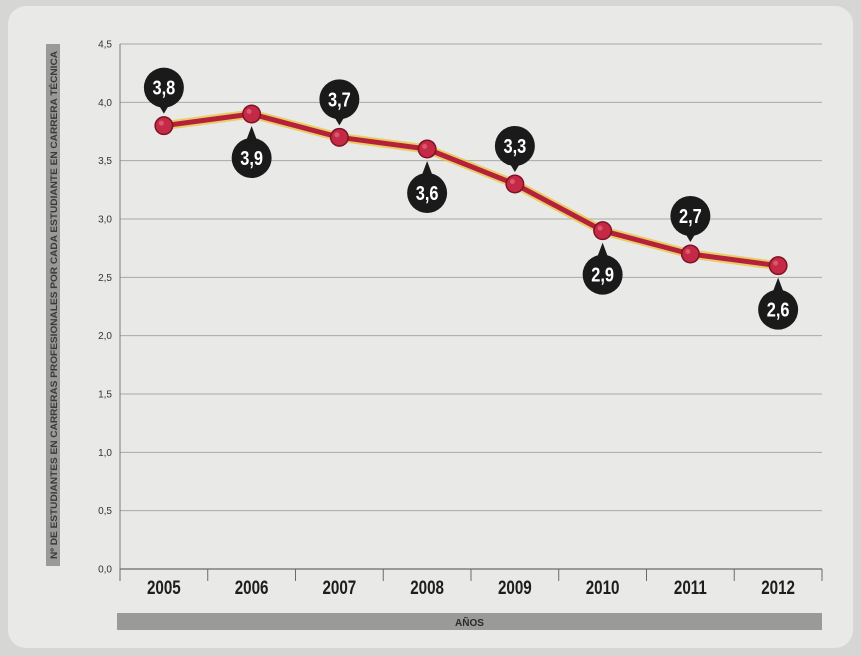 The image size is (861, 656). I want to click on x-tick-label: 2012, so click(778, 587).